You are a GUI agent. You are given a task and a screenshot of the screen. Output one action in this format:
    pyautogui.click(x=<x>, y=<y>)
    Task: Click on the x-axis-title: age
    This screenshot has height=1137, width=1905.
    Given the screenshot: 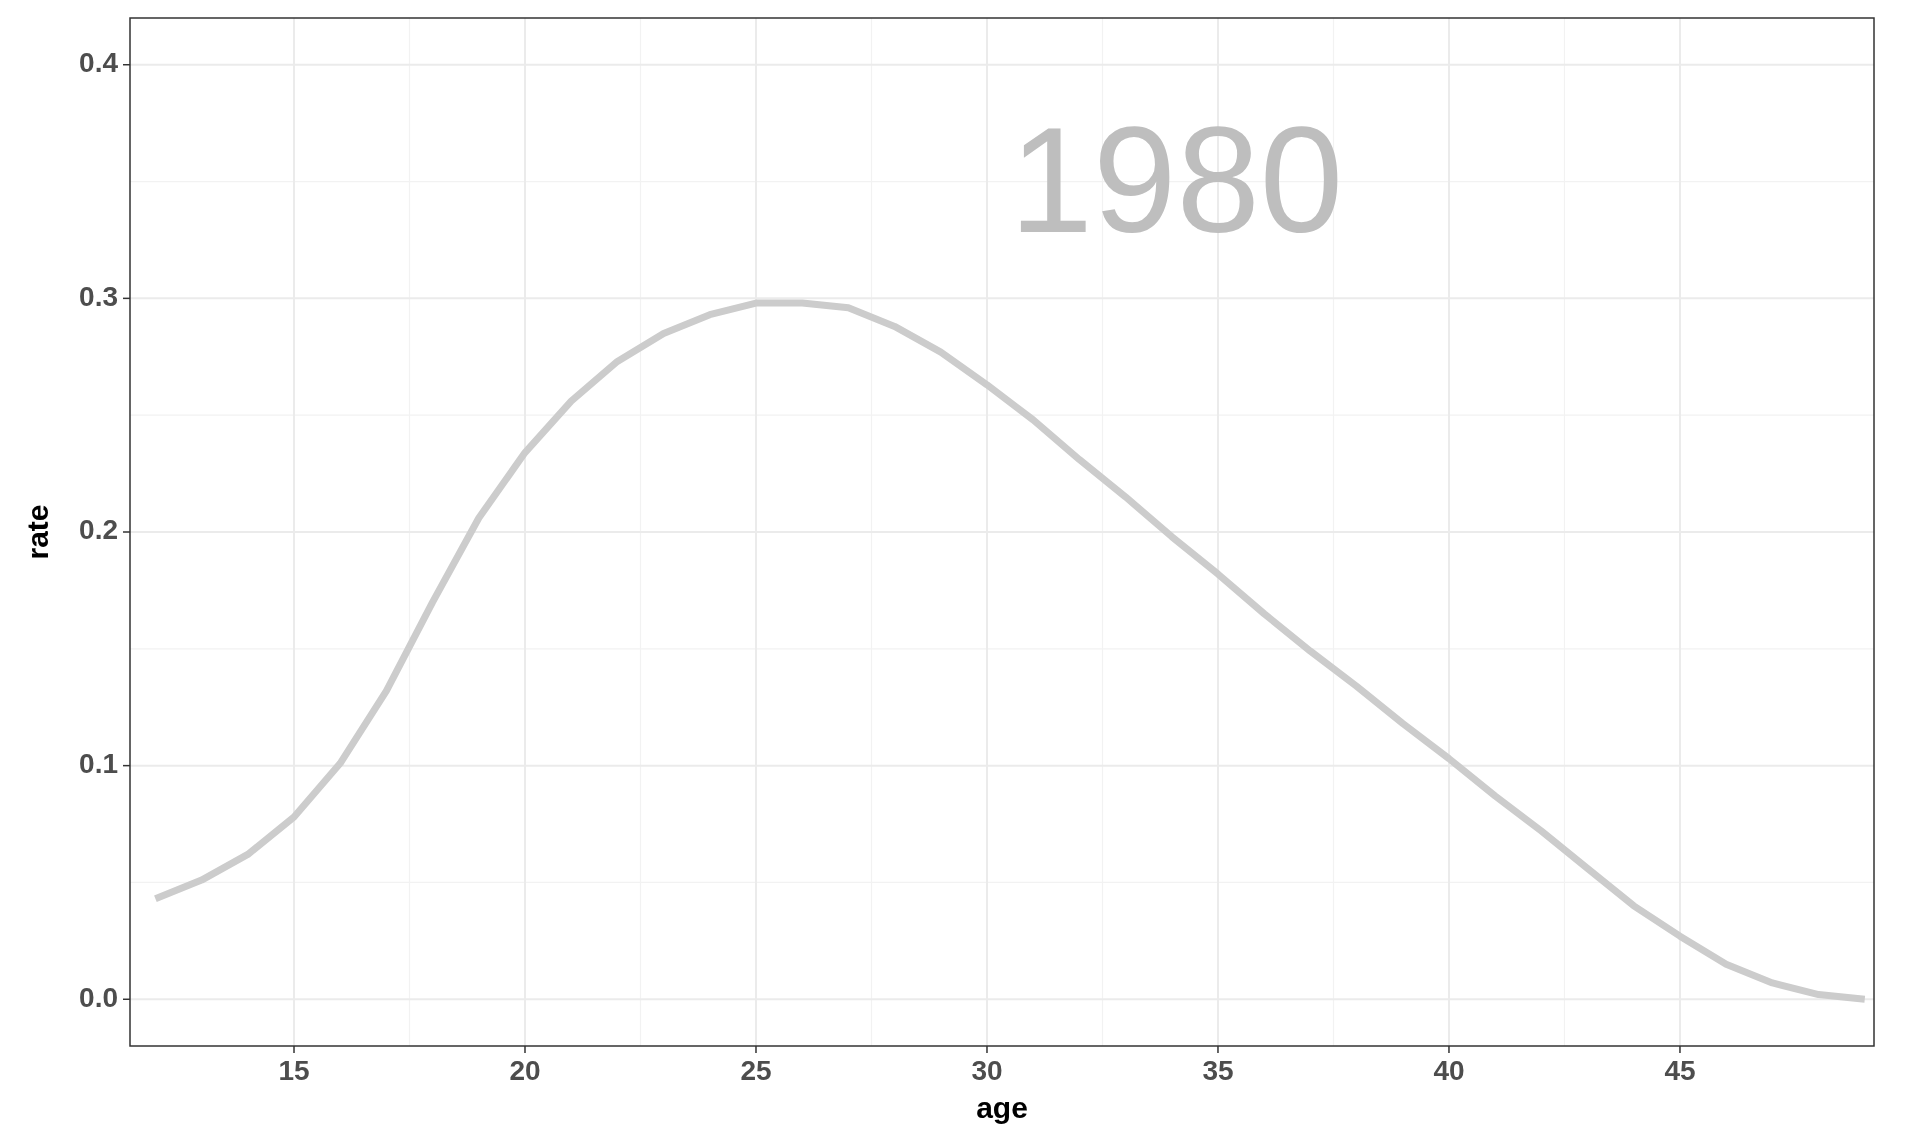 What is the action you would take?
    pyautogui.click(x=1002, y=1107)
    